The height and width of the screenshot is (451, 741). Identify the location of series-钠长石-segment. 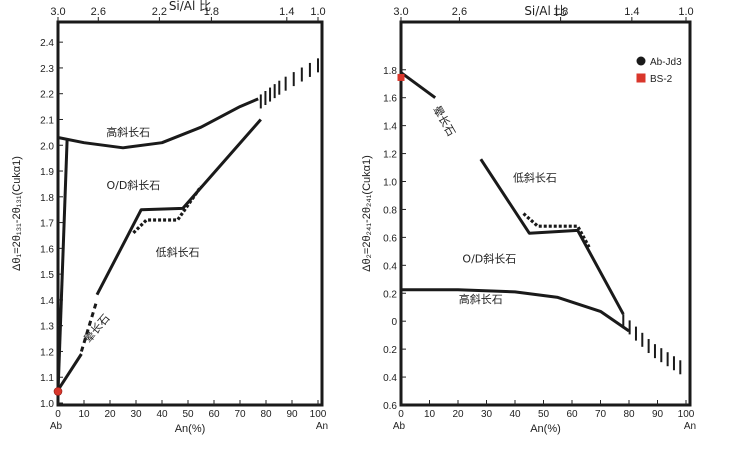
(69, 372).